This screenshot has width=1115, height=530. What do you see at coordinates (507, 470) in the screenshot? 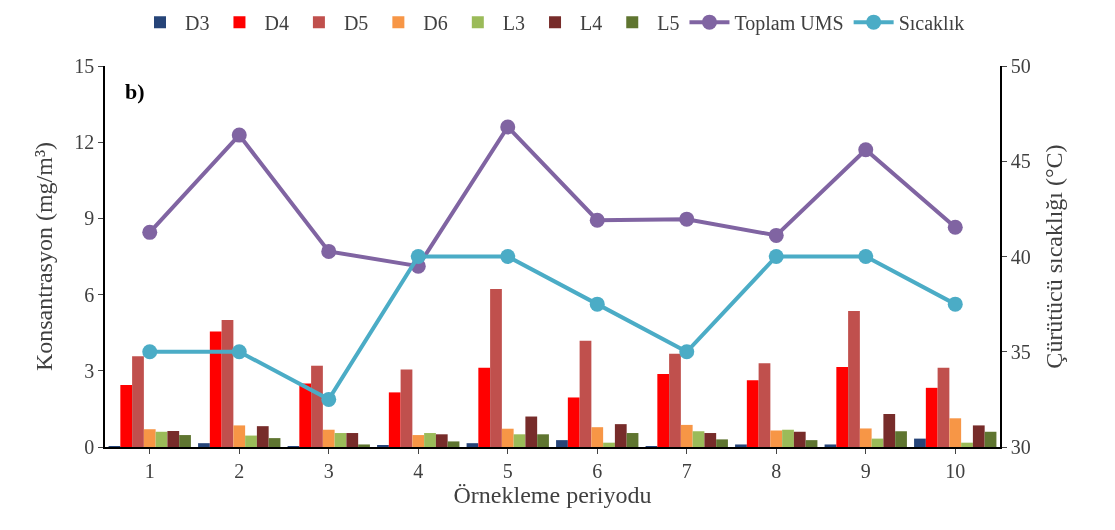
I see `x-tick-label: 5` at bounding box center [507, 470].